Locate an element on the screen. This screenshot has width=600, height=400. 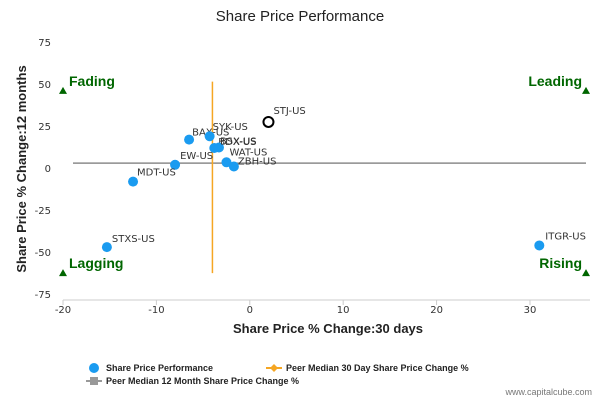
data-point-highlight is located at coordinates (268, 121).